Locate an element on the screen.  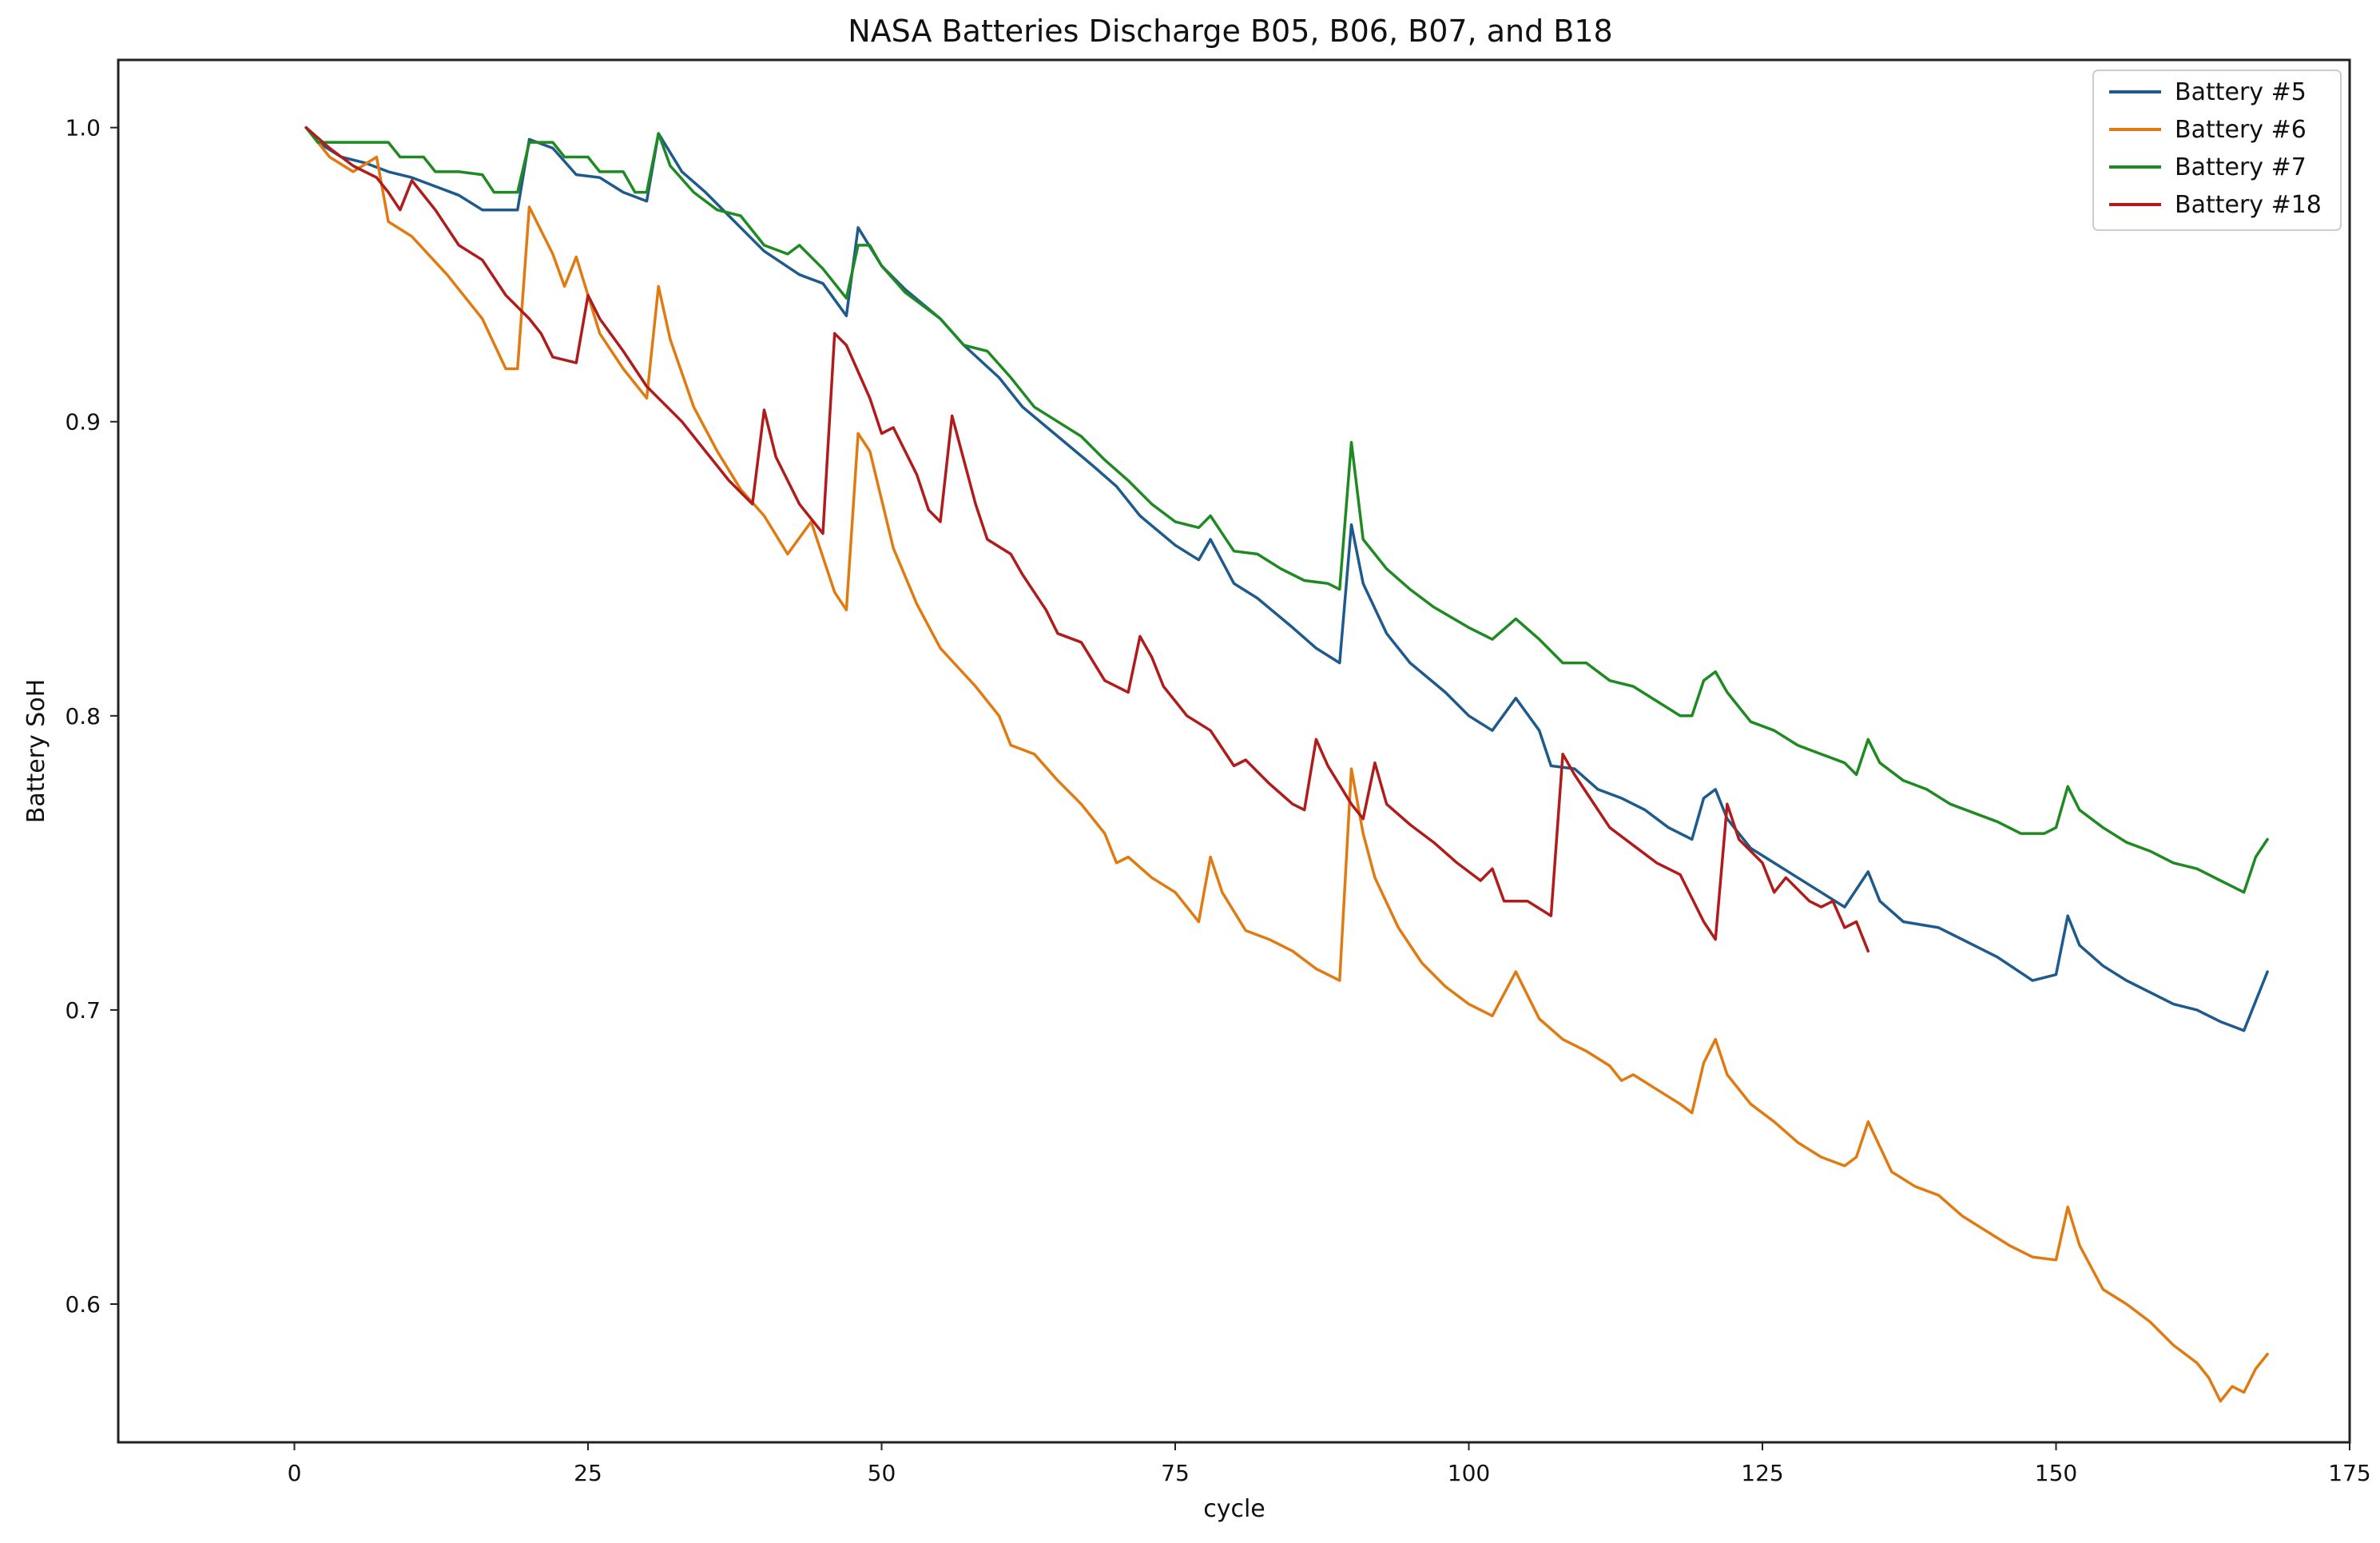
x-axis-ticks: 0 25 50 75 100 125 150 175 is located at coordinates (1329, 1464).